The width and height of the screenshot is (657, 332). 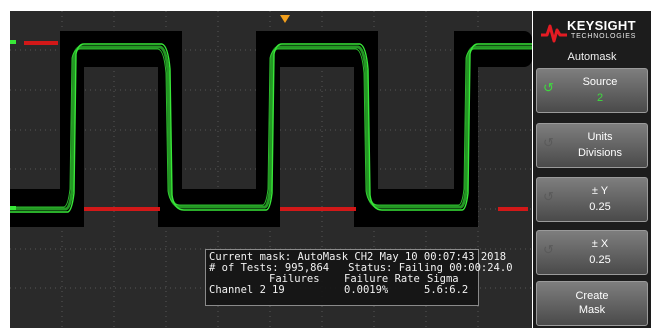 What do you see at coordinates (592, 252) in the screenshot?
I see `x-tolerance-softkey: ↺ ± X 0.25` at bounding box center [592, 252].